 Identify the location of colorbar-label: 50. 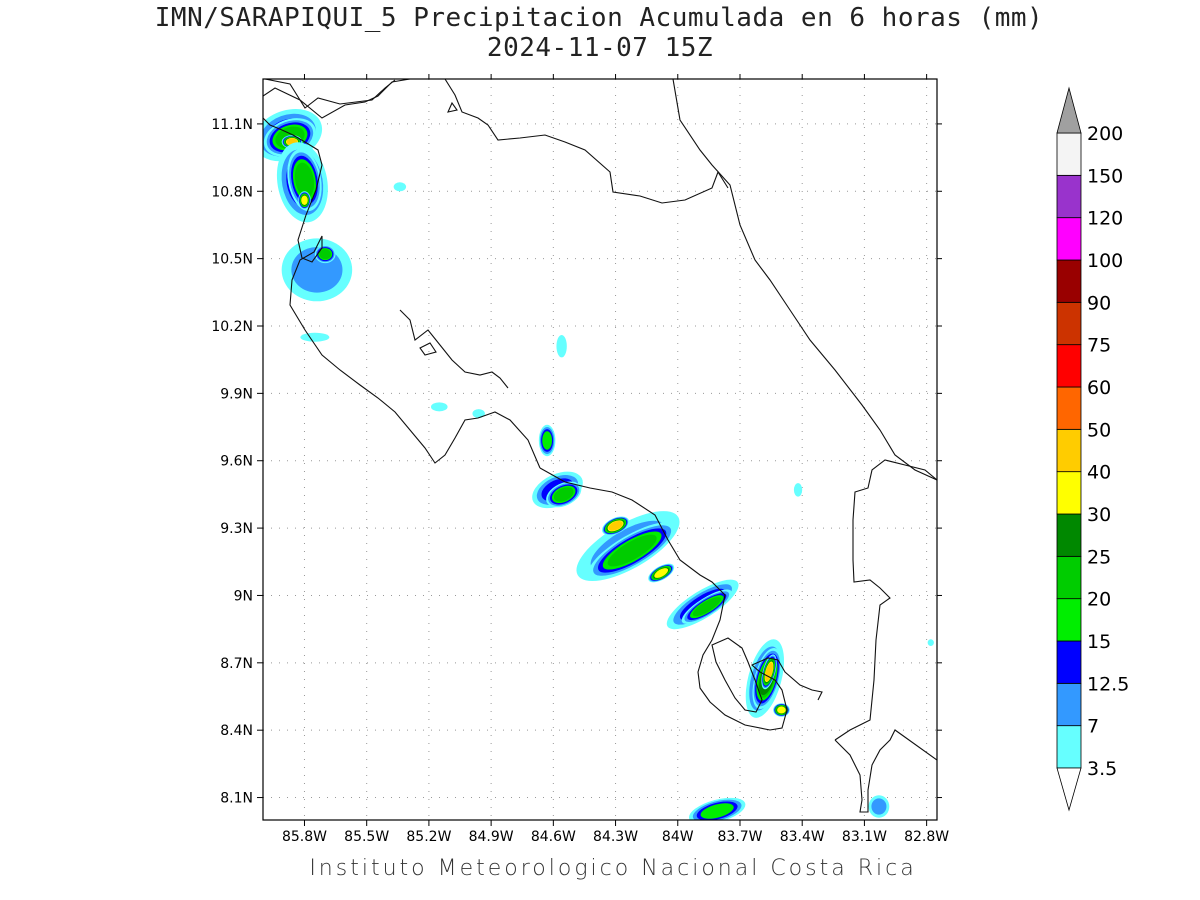
(1099, 430).